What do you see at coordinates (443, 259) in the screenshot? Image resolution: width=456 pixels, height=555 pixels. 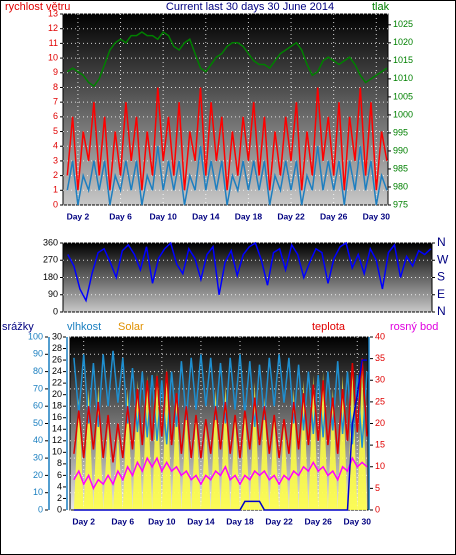 I see `y-tick-label: W` at bounding box center [443, 259].